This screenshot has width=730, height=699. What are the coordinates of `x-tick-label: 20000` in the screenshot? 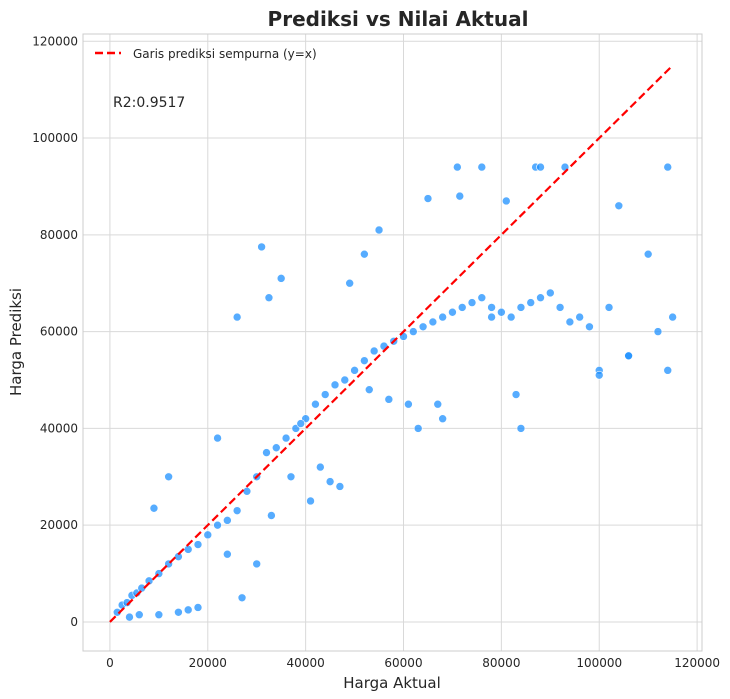 It's located at (208, 663).